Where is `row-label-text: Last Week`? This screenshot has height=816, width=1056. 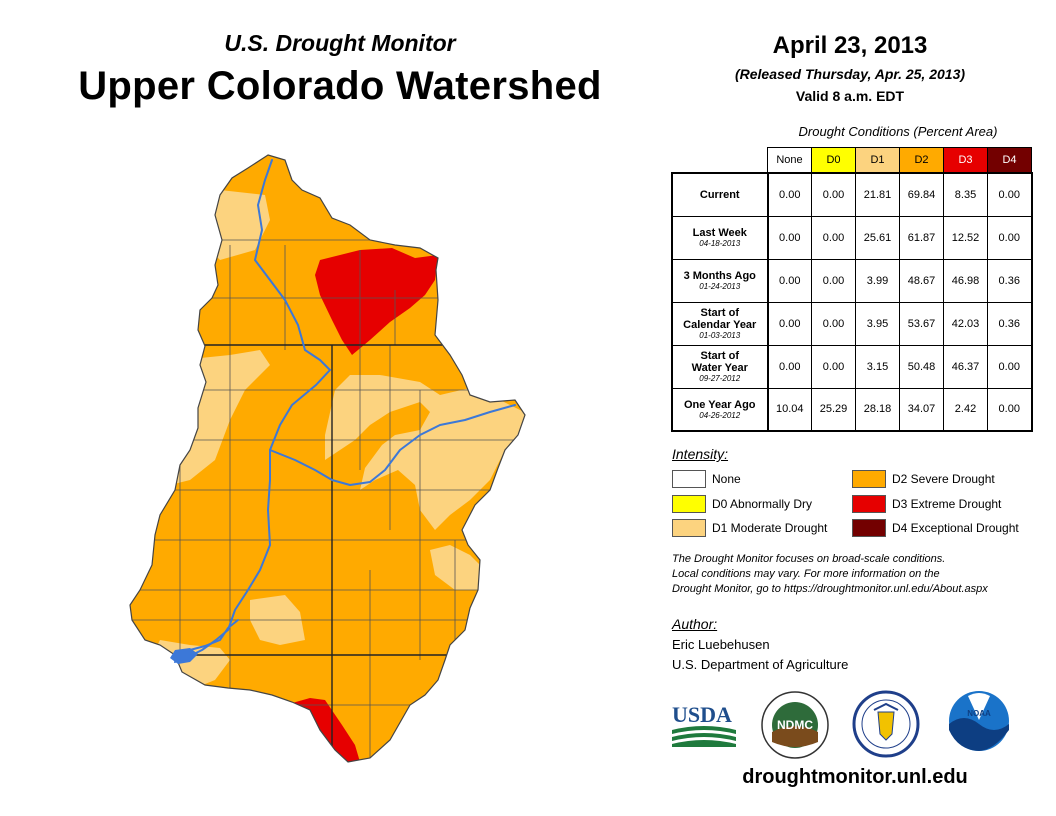 row-label-text: Last Week is located at coordinates (719, 233).